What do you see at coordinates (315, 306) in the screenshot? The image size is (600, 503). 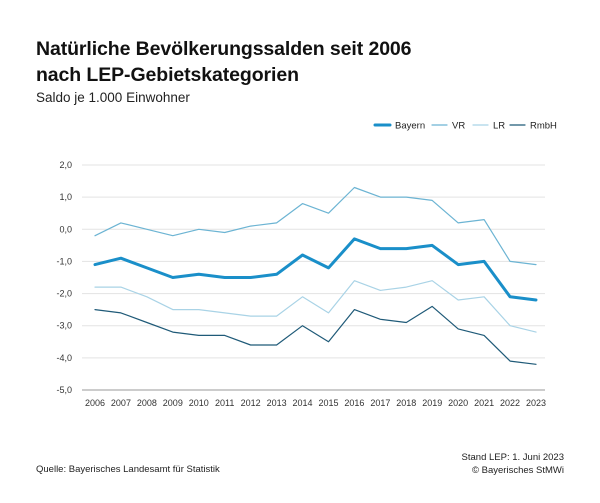 I see `series-line-lr` at bounding box center [315, 306].